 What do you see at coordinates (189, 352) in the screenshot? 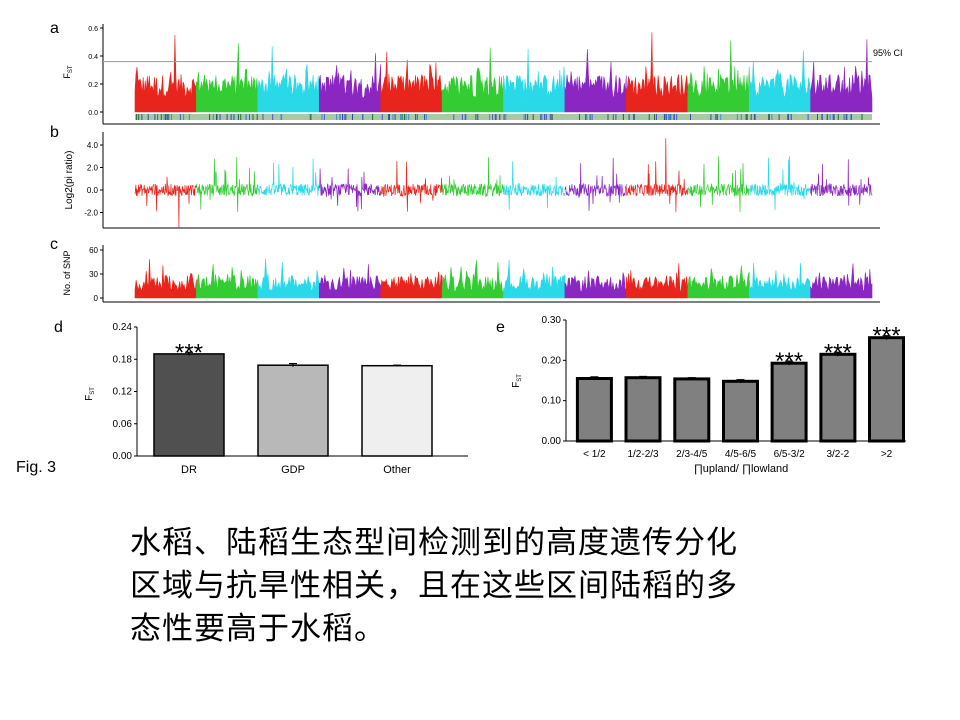
I see `panel-d-significance-label: ***` at bounding box center [189, 352].